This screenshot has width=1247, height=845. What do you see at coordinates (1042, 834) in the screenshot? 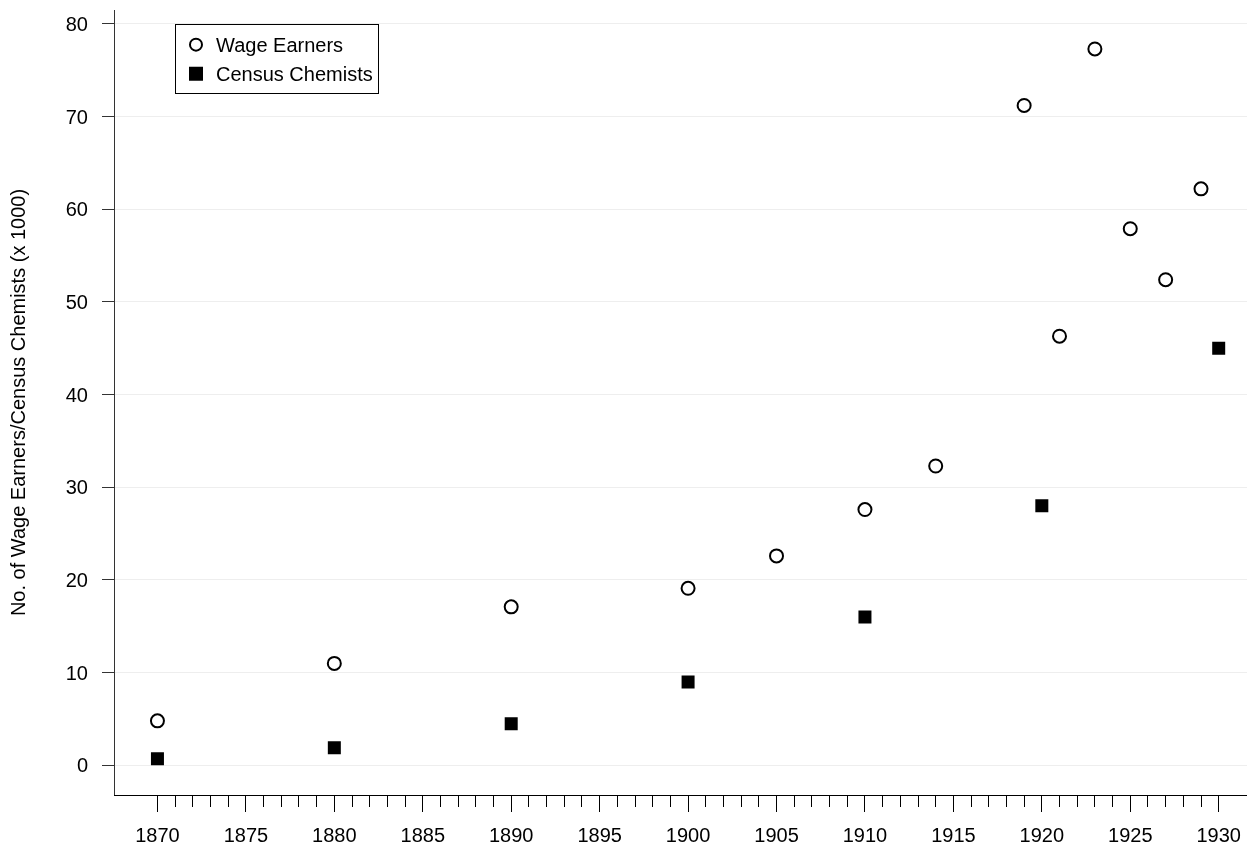
I see `x-tick-label: 1920` at bounding box center [1042, 834].